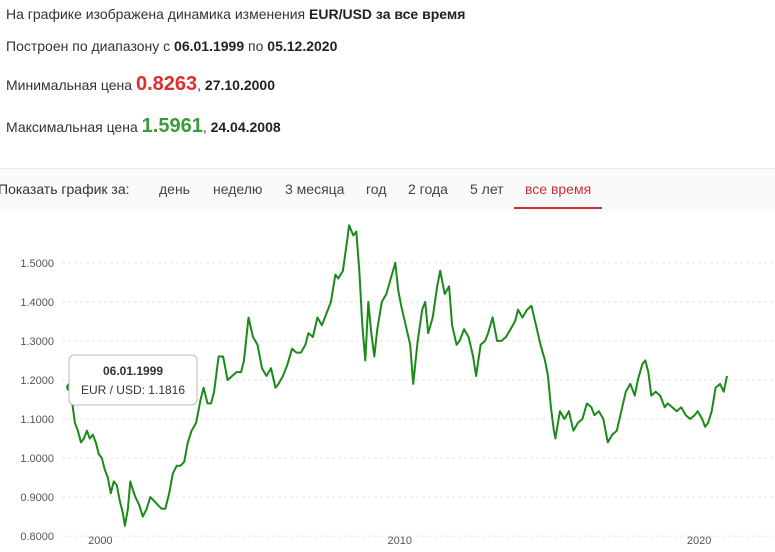 This screenshot has height=552, width=775. Describe the element at coordinates (65, 189) in the screenshot. I see `period-tabs-label: Показать график за:` at that location.